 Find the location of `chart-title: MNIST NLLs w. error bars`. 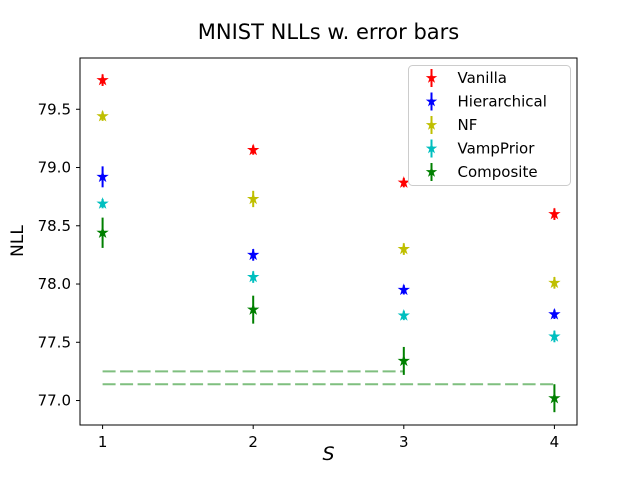

chart-title: MNIST NLLs w. error bars is located at coordinates (328, 32).